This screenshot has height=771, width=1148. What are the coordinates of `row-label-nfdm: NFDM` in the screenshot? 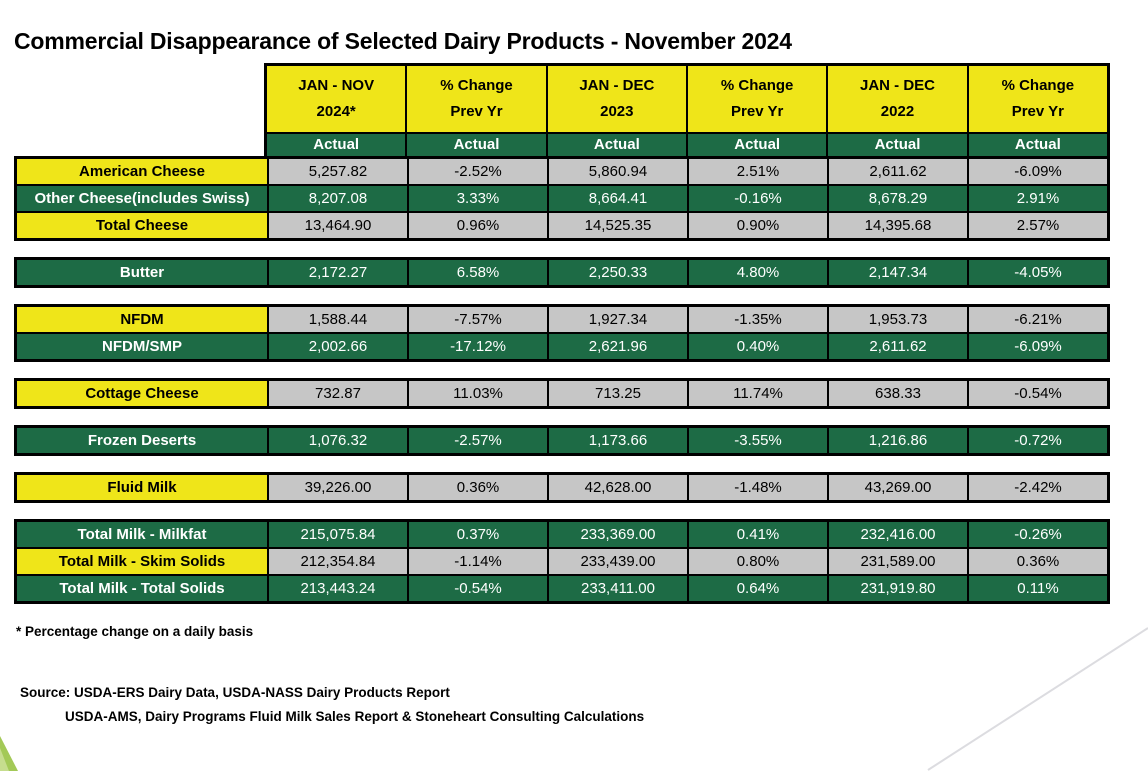 It's located at (142, 319).